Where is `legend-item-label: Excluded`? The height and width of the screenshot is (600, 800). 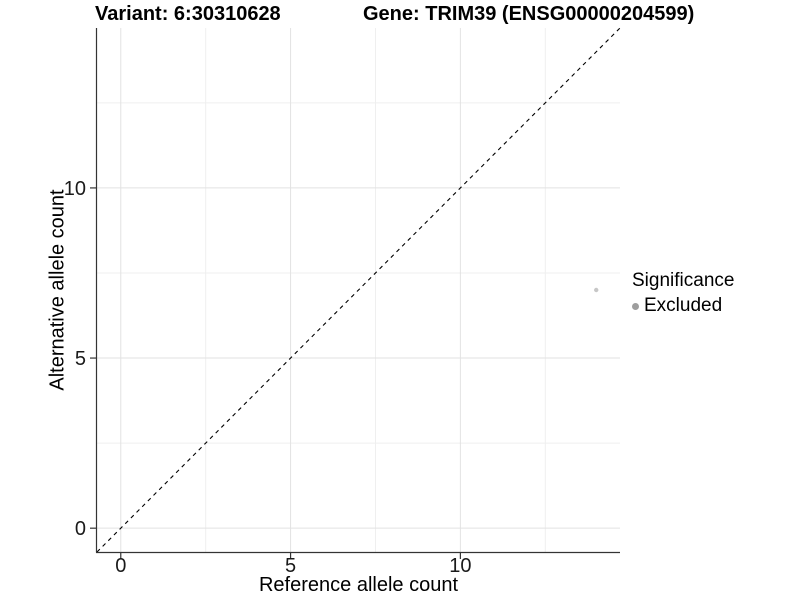 legend-item-label: Excluded is located at coordinates (683, 305).